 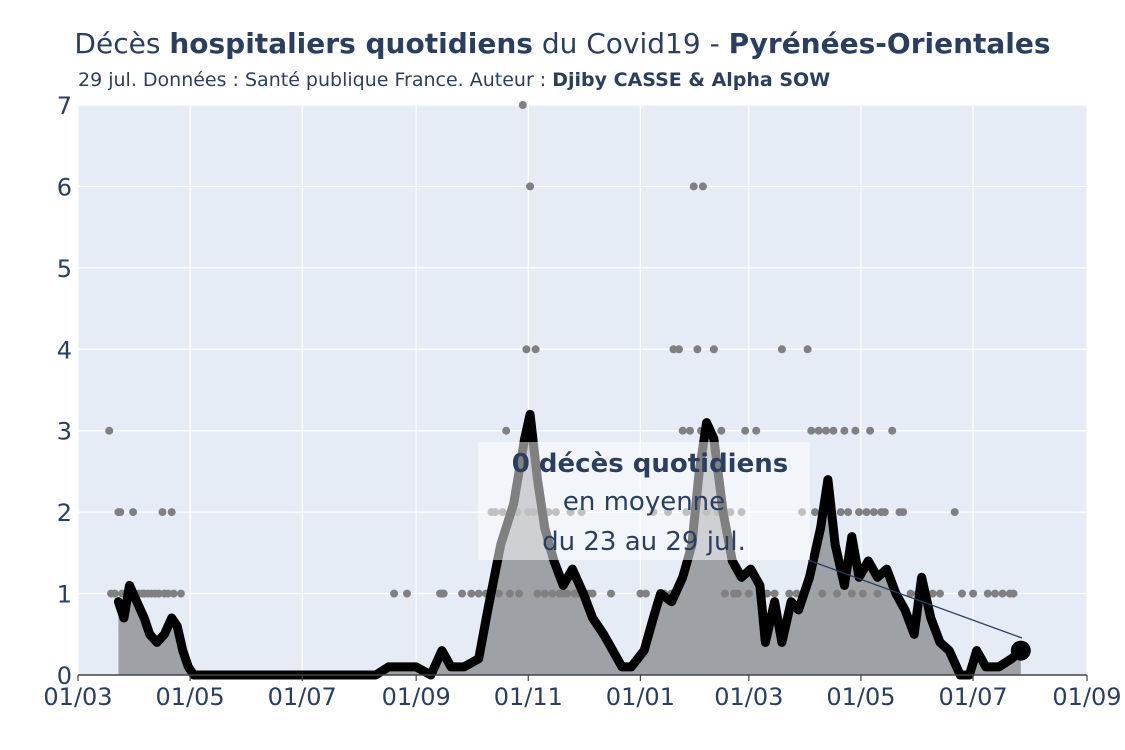 What do you see at coordinates (644, 542) in the screenshot?
I see `annotation-line-3: du 23 au 29 jul.` at bounding box center [644, 542].